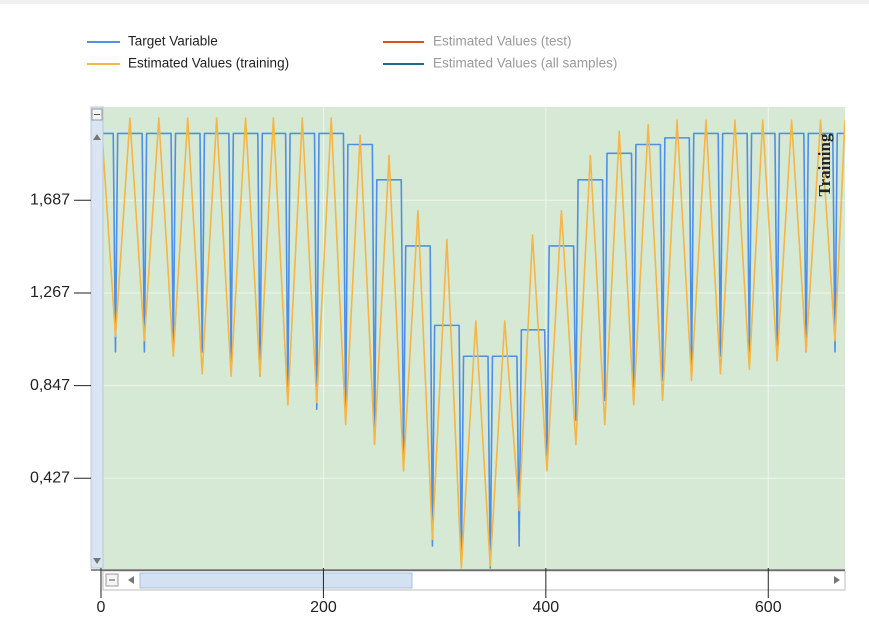 The height and width of the screenshot is (644, 869). What do you see at coordinates (434, 2) in the screenshot?
I see `top-border` at bounding box center [434, 2].